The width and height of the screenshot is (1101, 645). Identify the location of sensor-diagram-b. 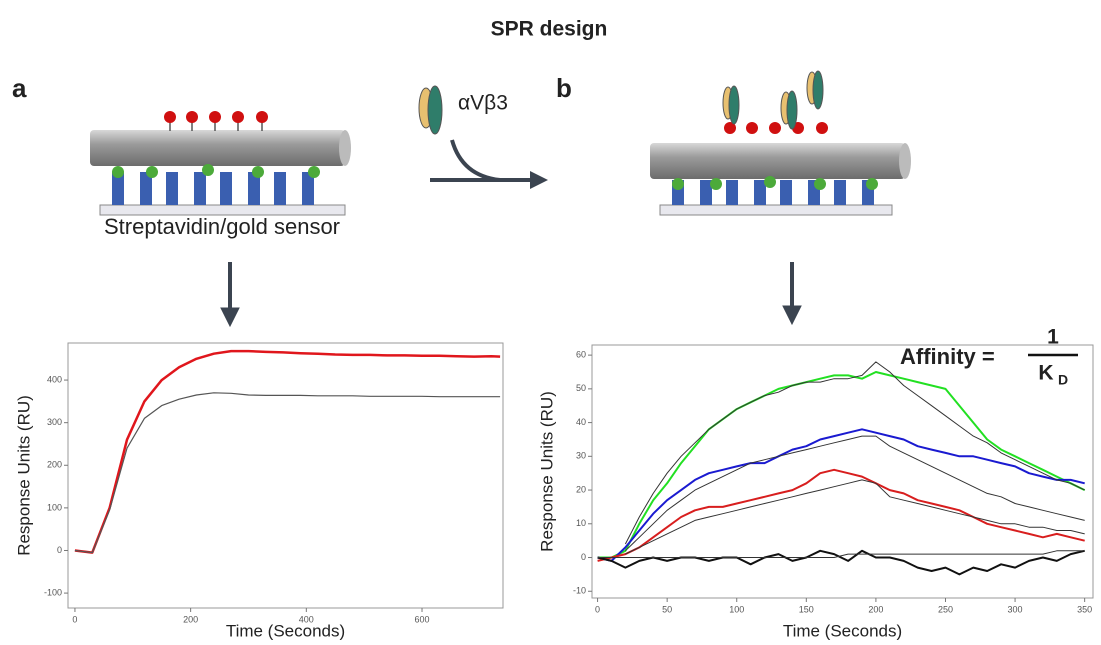
(780, 143).